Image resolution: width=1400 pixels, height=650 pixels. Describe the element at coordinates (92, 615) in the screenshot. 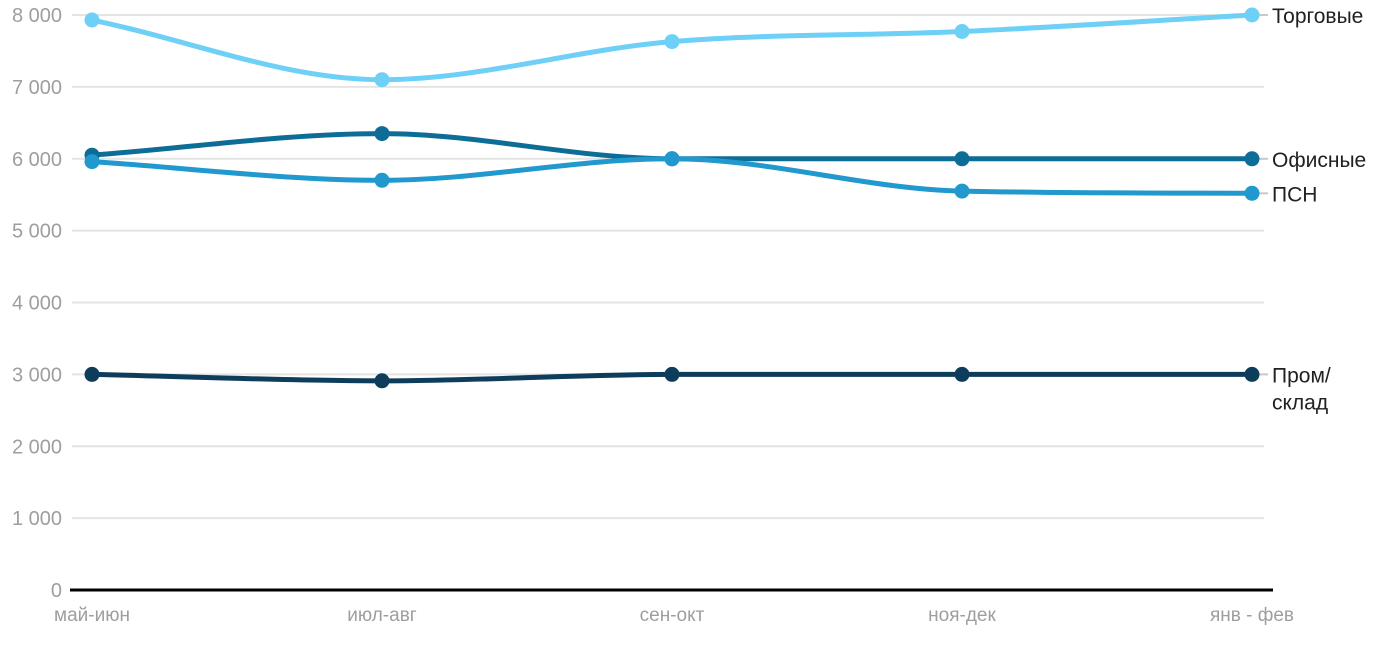

I see `x-axis-tick-label: май-июн` at that location.